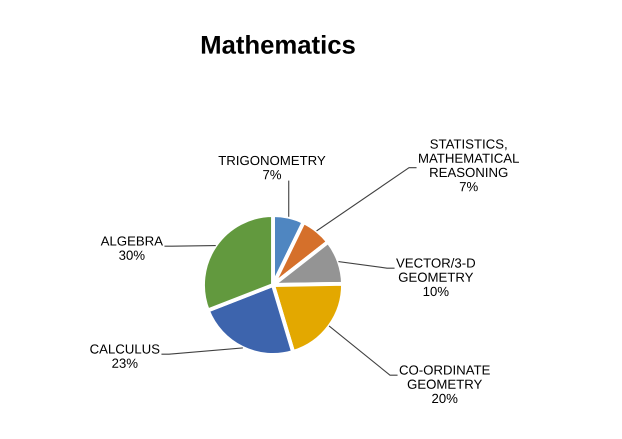  What do you see at coordinates (469, 158) in the screenshot?
I see `slice-label: STATISTICS, MATHEMATICAL REASONING` at bounding box center [469, 158].